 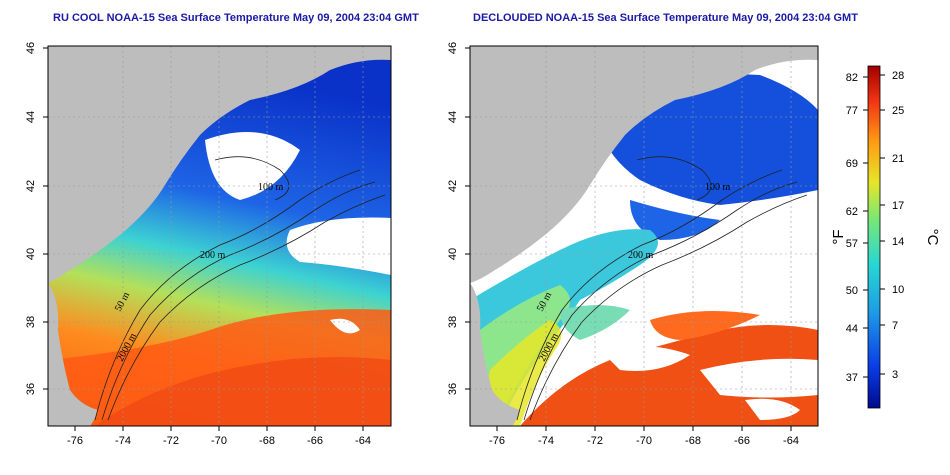 I want to click on colorbar-c-label: 17, so click(x=898, y=206).